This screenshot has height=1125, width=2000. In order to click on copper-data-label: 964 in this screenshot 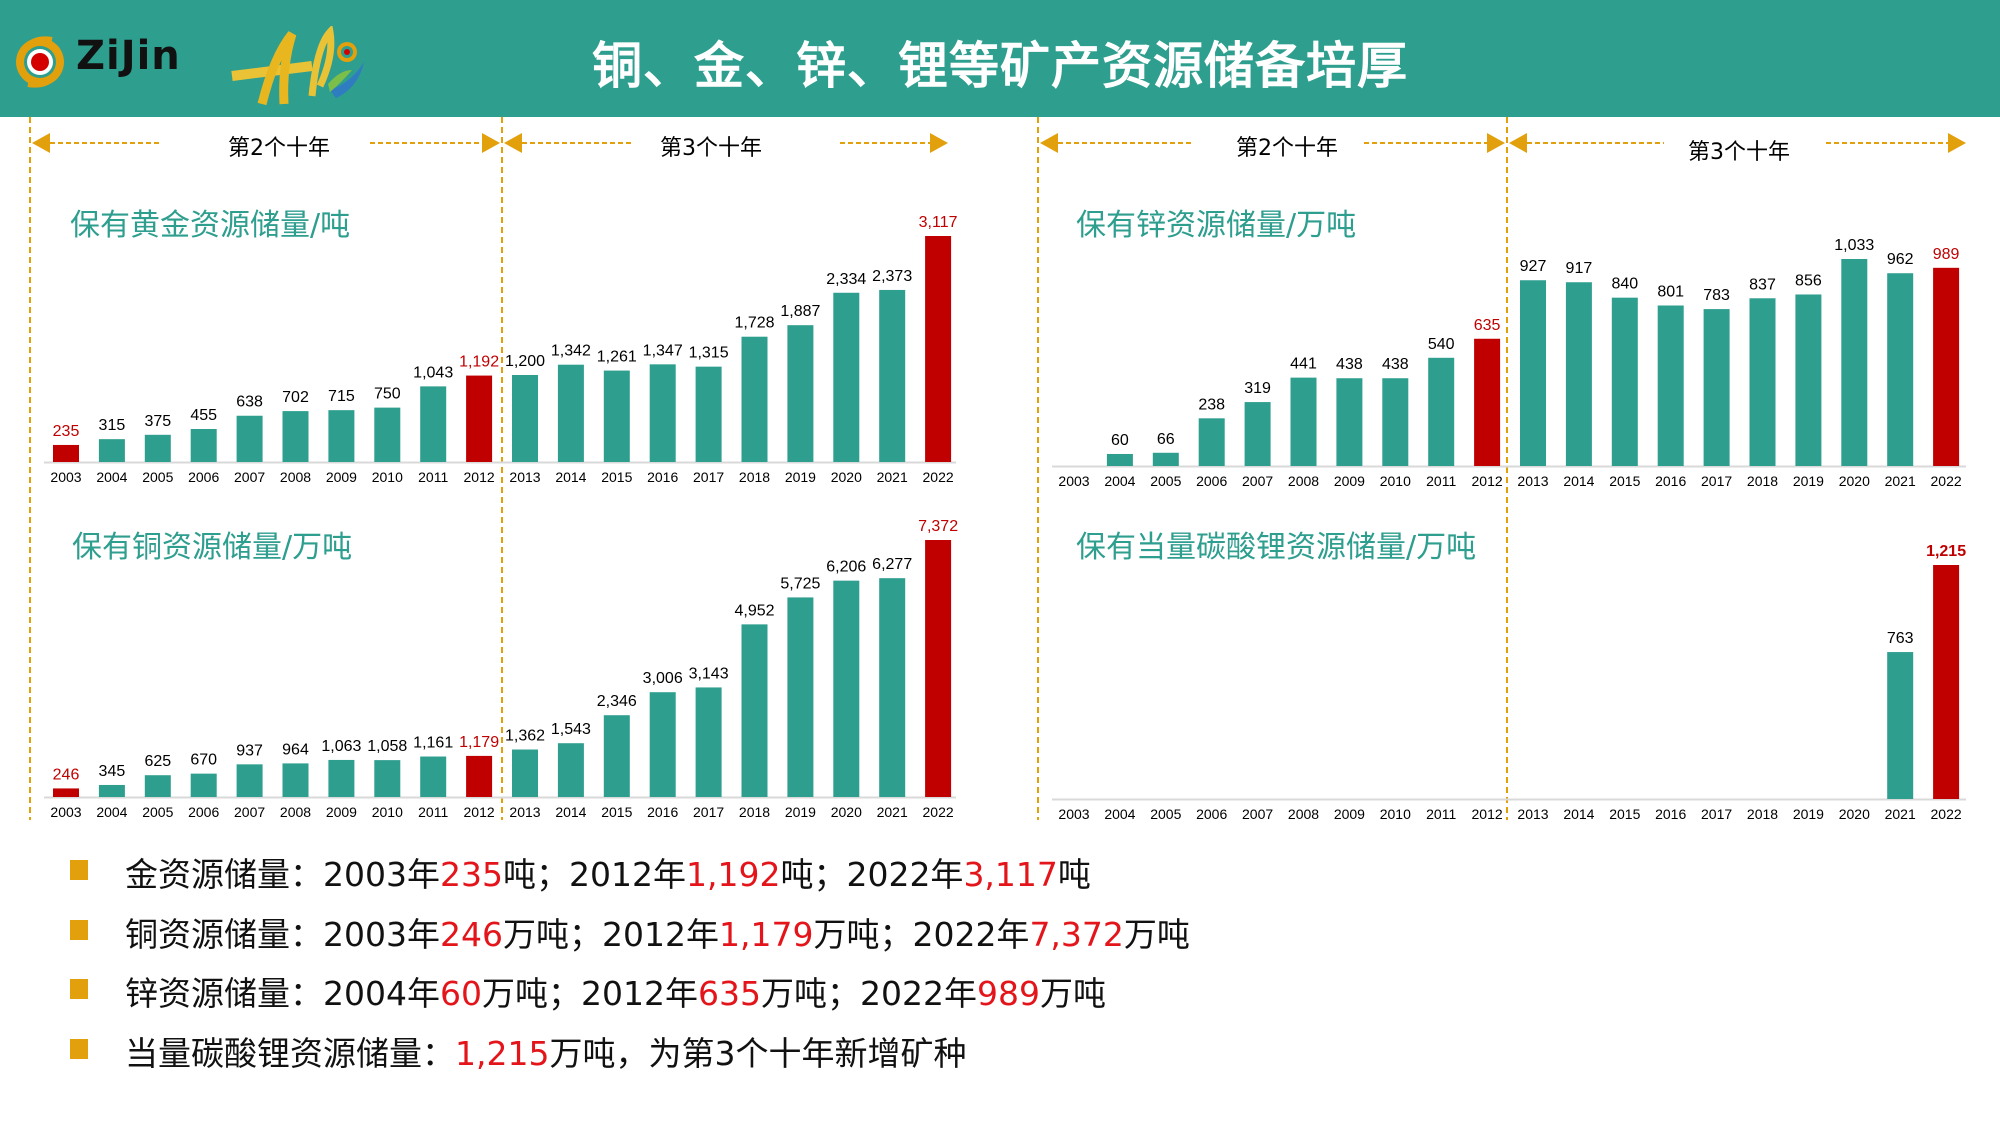, I will do `click(295, 749)`.